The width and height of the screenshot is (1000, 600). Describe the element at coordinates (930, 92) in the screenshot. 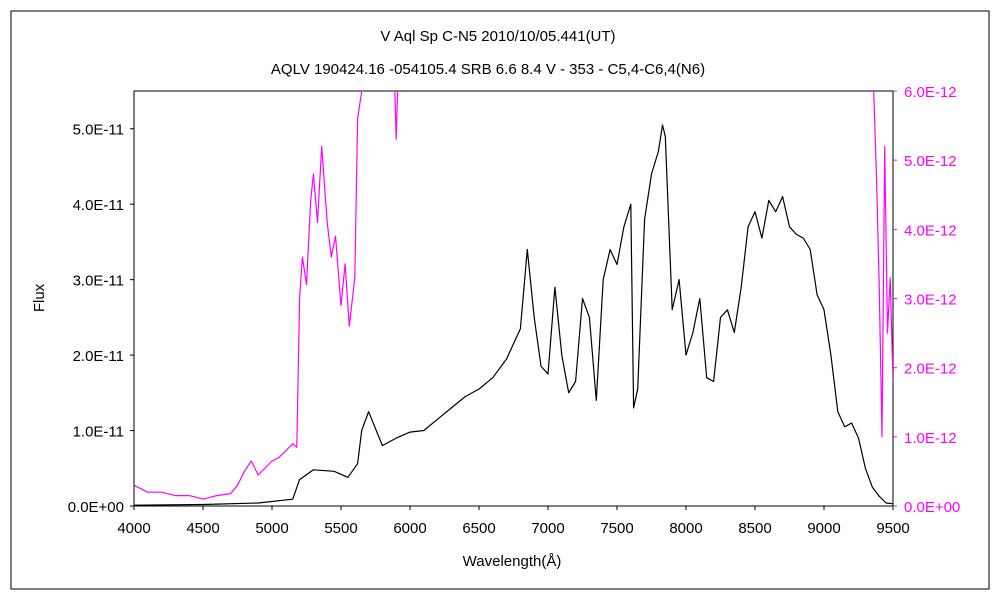

I see `y-right-tick-label: 6.0E-12` at that location.